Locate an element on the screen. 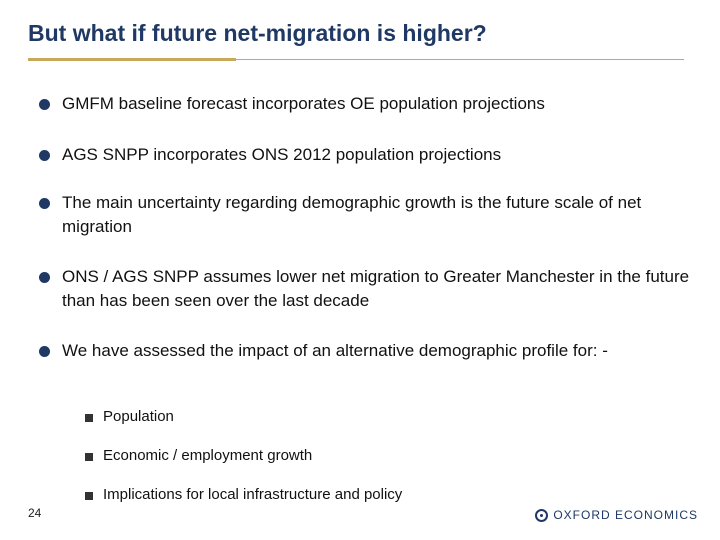  sub-bullet-text: Economic / employment growth is located at coordinates (208, 455).